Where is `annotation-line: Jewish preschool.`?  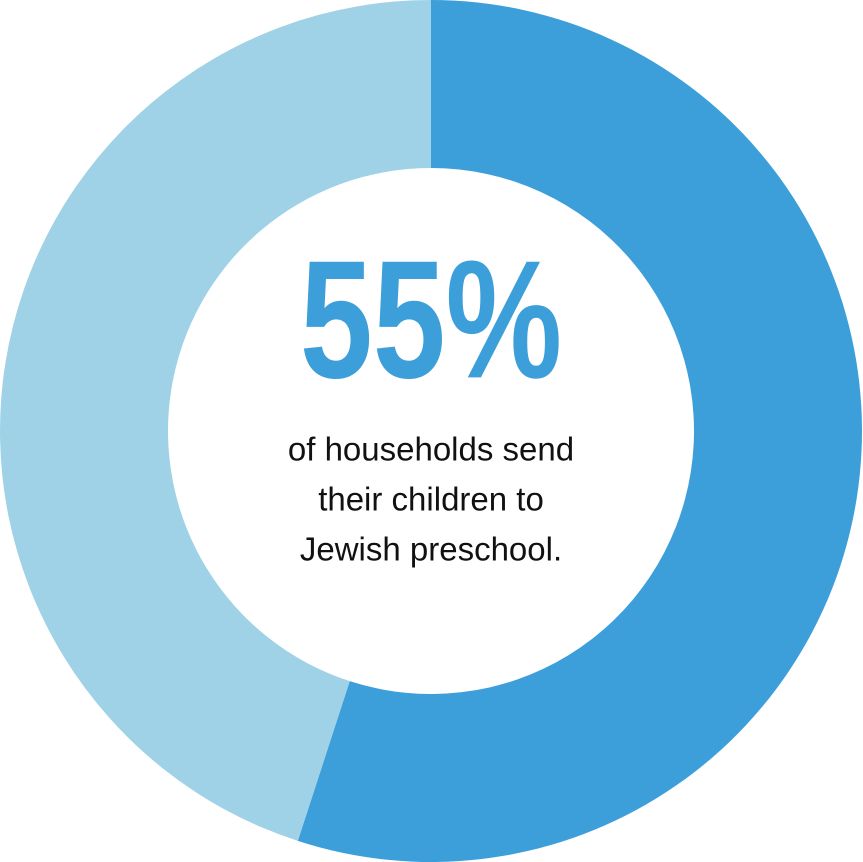
annotation-line: Jewish preschool. is located at coordinates (431, 549).